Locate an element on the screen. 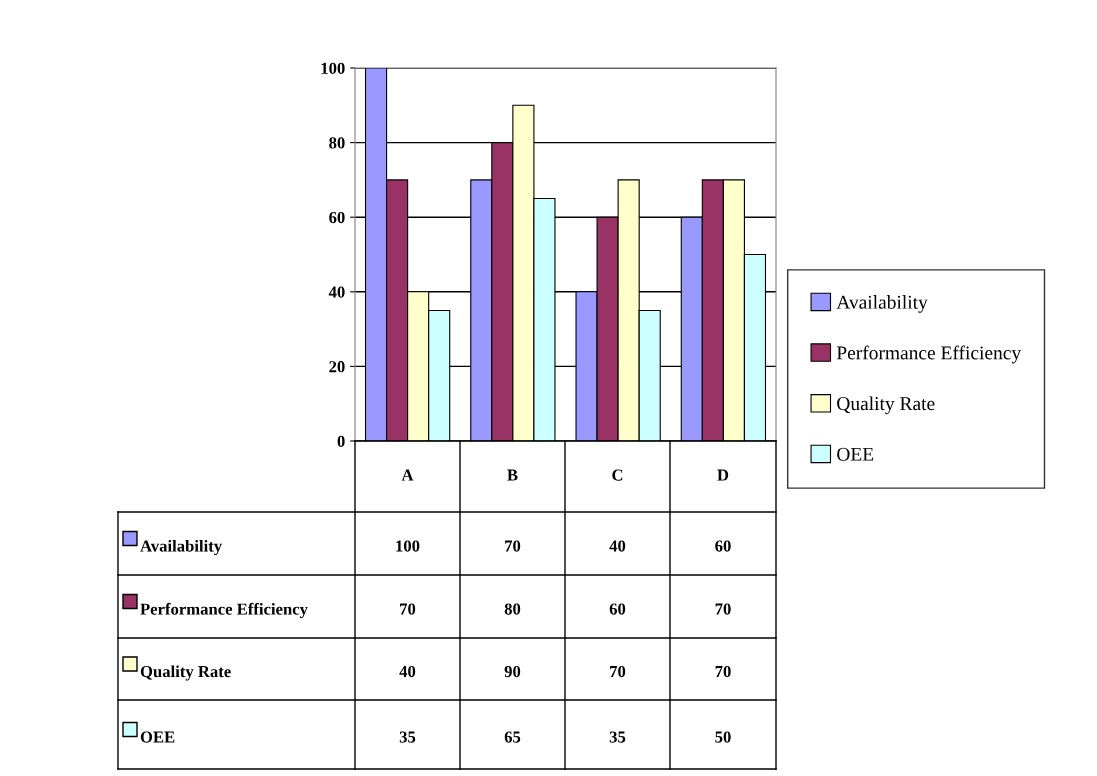 This screenshot has height=776, width=1097. data-label: 90 is located at coordinates (512, 671).